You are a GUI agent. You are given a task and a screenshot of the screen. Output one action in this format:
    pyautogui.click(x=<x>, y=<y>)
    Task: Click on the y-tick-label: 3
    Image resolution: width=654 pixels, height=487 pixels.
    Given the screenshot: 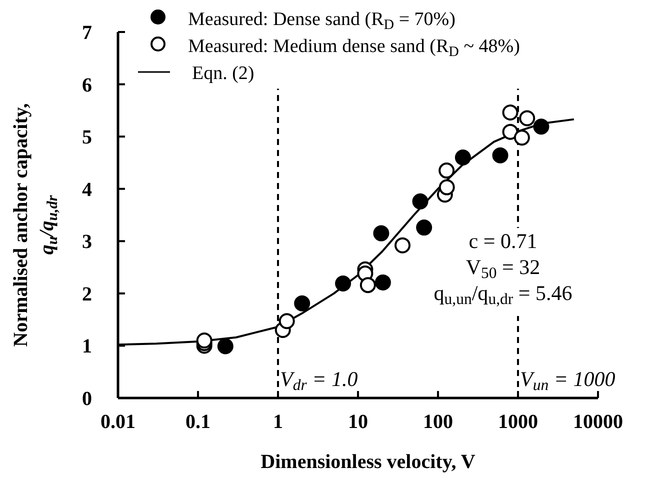 What is the action you would take?
    pyautogui.click(x=87, y=242)
    